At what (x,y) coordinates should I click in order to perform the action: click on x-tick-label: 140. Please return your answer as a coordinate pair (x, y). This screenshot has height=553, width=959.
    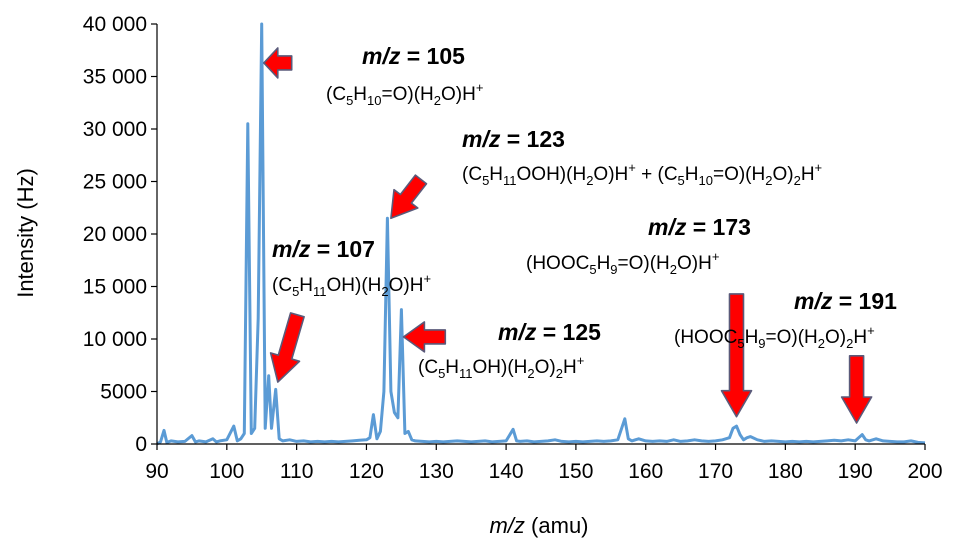
    Looking at the image, I should click on (506, 471).